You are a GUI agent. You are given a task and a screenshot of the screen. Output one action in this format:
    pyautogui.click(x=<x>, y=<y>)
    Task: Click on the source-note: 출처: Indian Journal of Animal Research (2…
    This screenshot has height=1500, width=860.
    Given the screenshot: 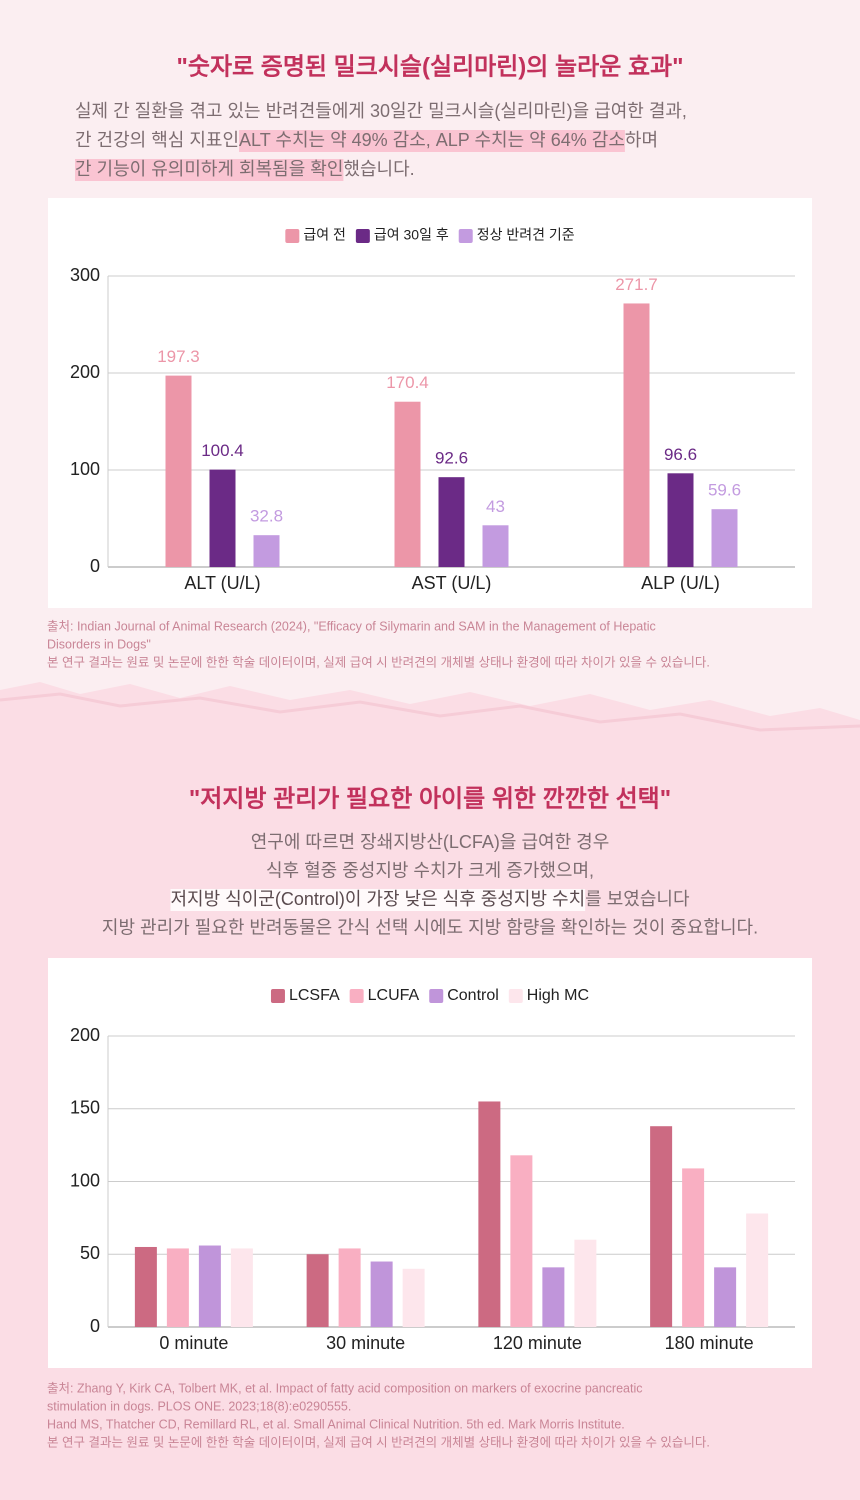 What is the action you would take?
    pyautogui.click(x=351, y=626)
    